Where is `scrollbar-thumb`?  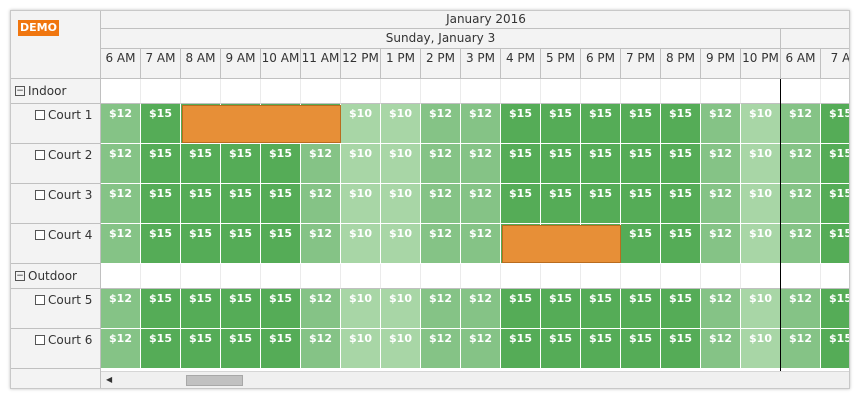 scrollbar-thumb is located at coordinates (214, 380).